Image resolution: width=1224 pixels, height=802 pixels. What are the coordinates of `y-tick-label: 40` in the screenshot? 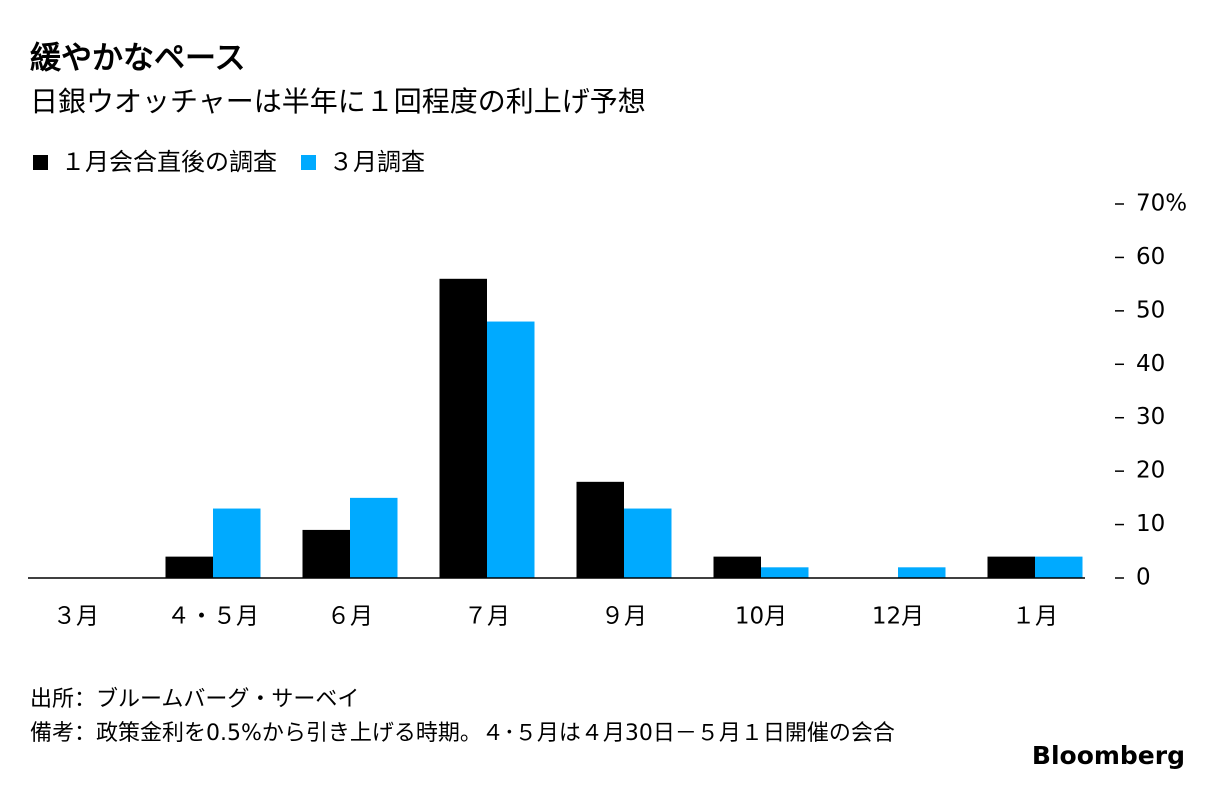 It's located at (1150, 364).